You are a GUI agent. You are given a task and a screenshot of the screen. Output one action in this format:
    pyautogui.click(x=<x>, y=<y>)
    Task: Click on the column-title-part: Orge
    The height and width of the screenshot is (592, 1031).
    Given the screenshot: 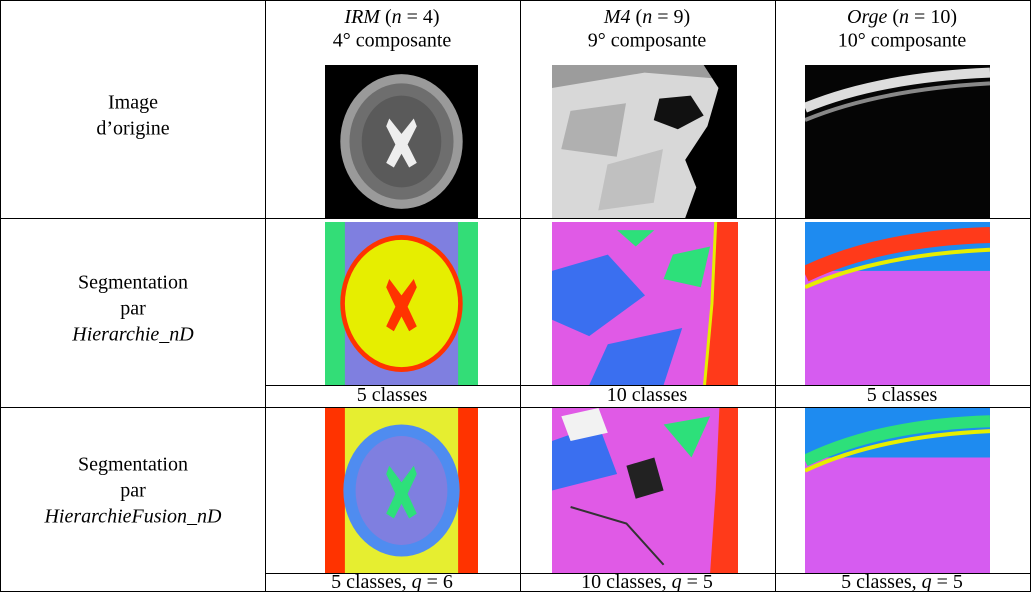 What is the action you would take?
    pyautogui.click(x=867, y=17)
    